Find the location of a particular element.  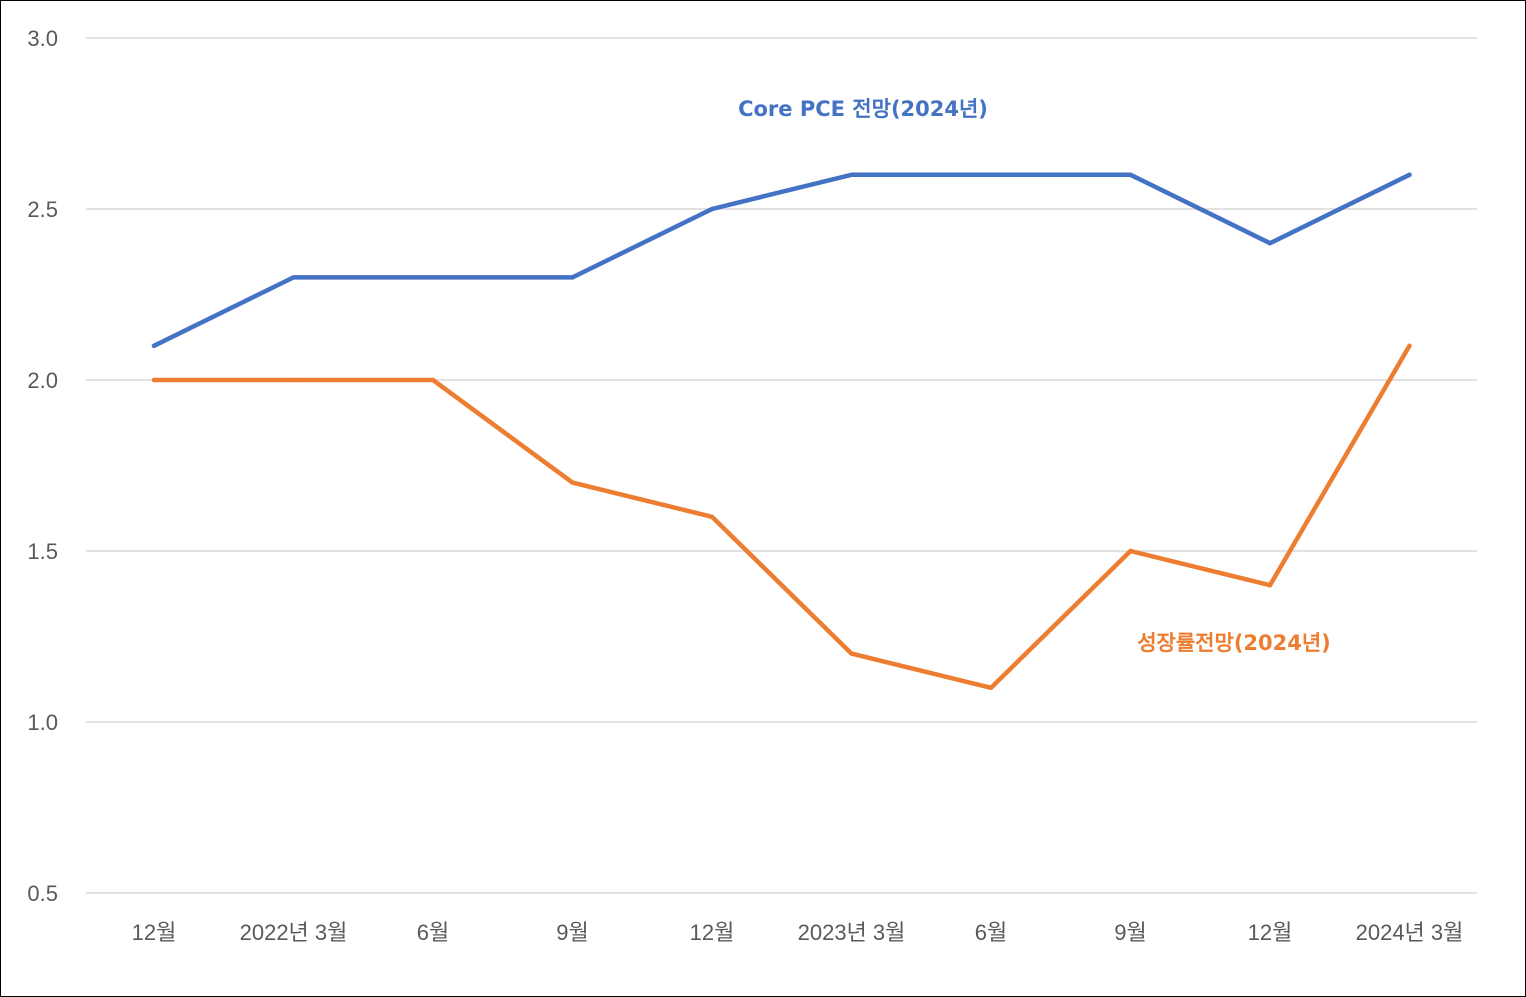

series-label-core-pce: Core PCE 전망(2024년) is located at coordinates (863, 109).